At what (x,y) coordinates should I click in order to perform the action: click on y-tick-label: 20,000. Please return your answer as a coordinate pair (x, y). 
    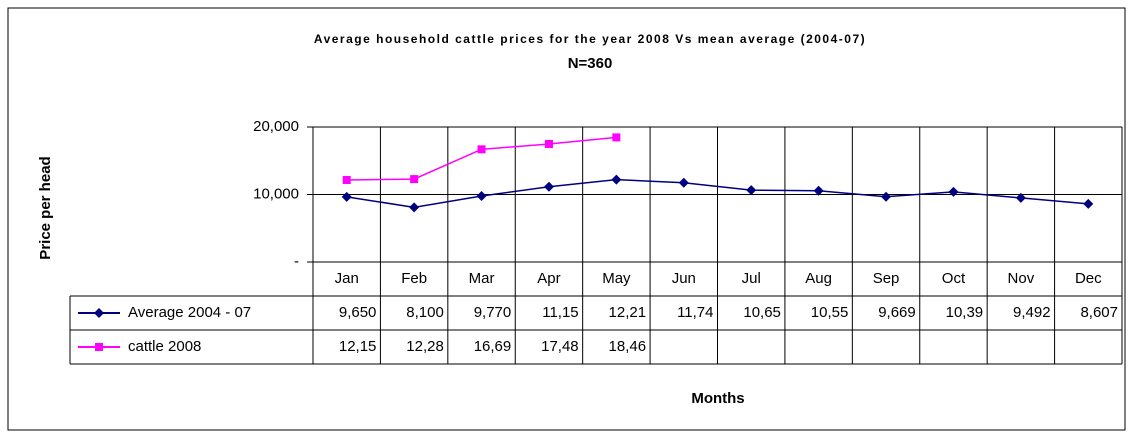
    Looking at the image, I should click on (276, 126).